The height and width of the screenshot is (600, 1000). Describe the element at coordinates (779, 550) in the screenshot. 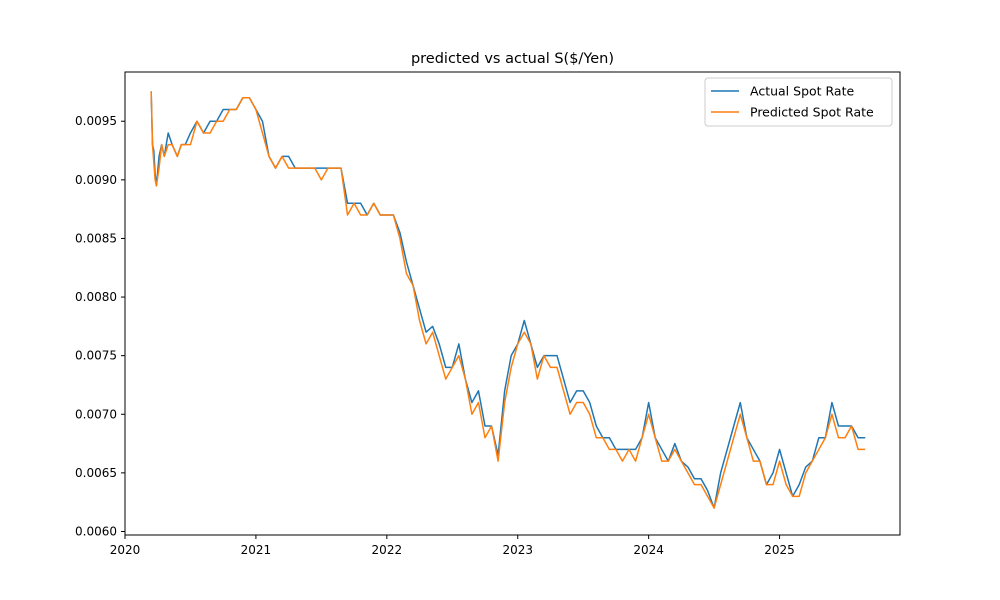

I see `x-tick-label: 2025` at that location.